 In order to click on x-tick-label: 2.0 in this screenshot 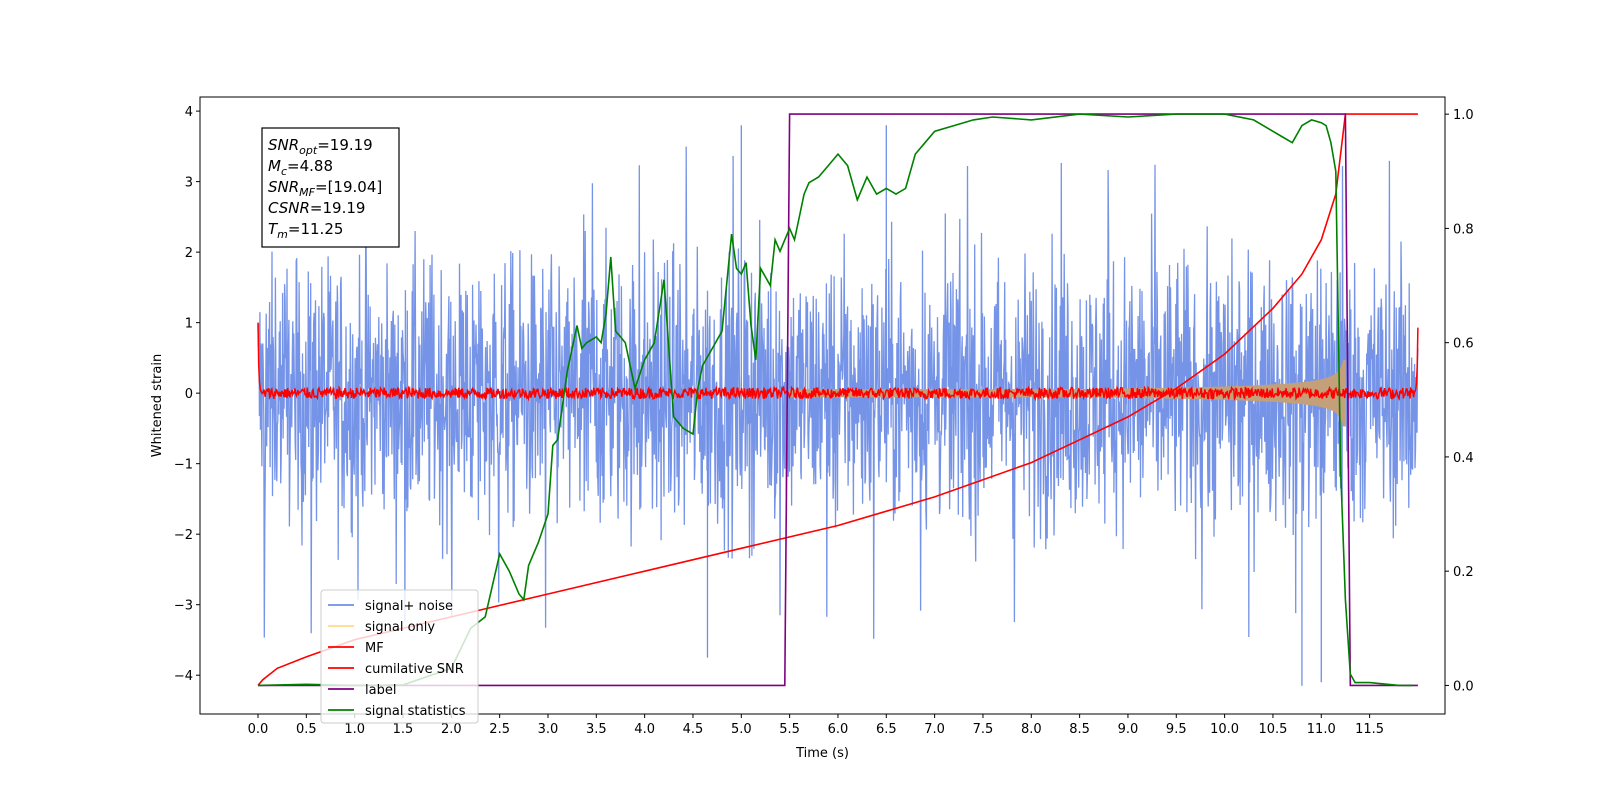, I will do `click(451, 729)`.